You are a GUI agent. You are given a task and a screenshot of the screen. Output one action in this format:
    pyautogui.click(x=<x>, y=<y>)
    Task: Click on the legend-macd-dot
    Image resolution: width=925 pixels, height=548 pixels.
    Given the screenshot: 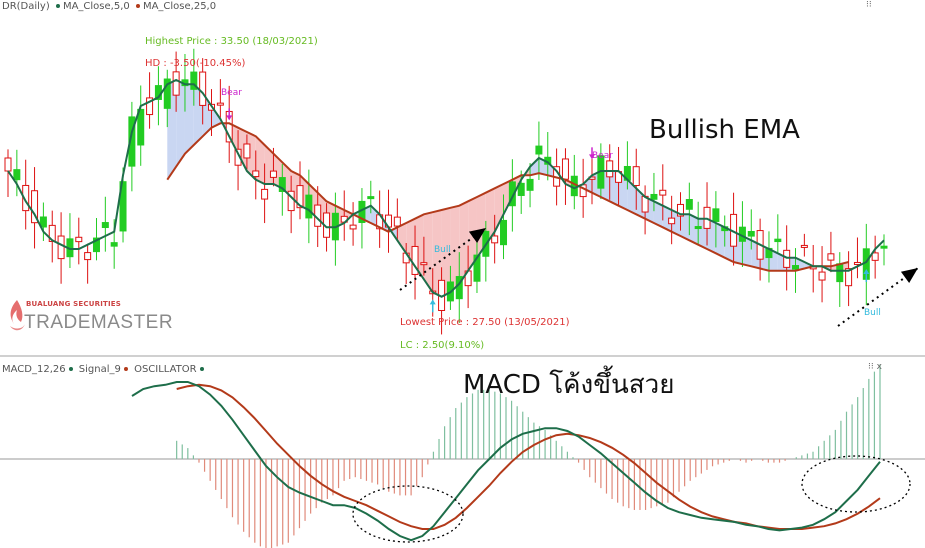 What is the action you would take?
    pyautogui.click(x=70, y=369)
    